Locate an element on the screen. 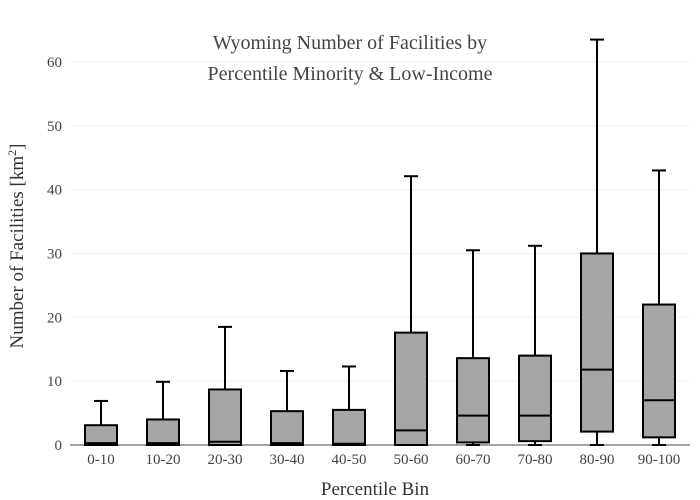 The width and height of the screenshot is (700, 500). y-axis-title: Number of Facilities [km2] is located at coordinates (16, 246).